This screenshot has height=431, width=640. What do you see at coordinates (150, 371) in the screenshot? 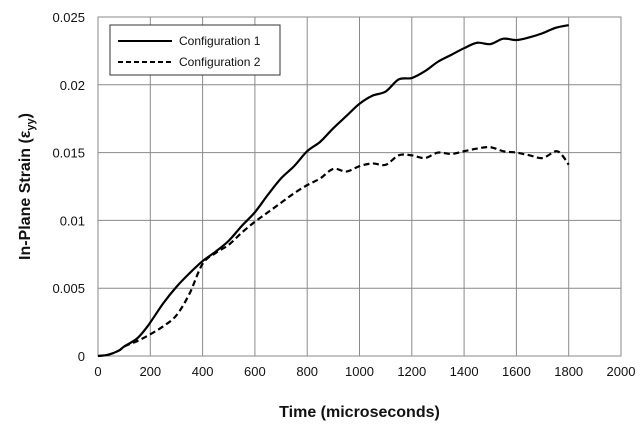
I see `x-tick-label: 200` at bounding box center [150, 371].